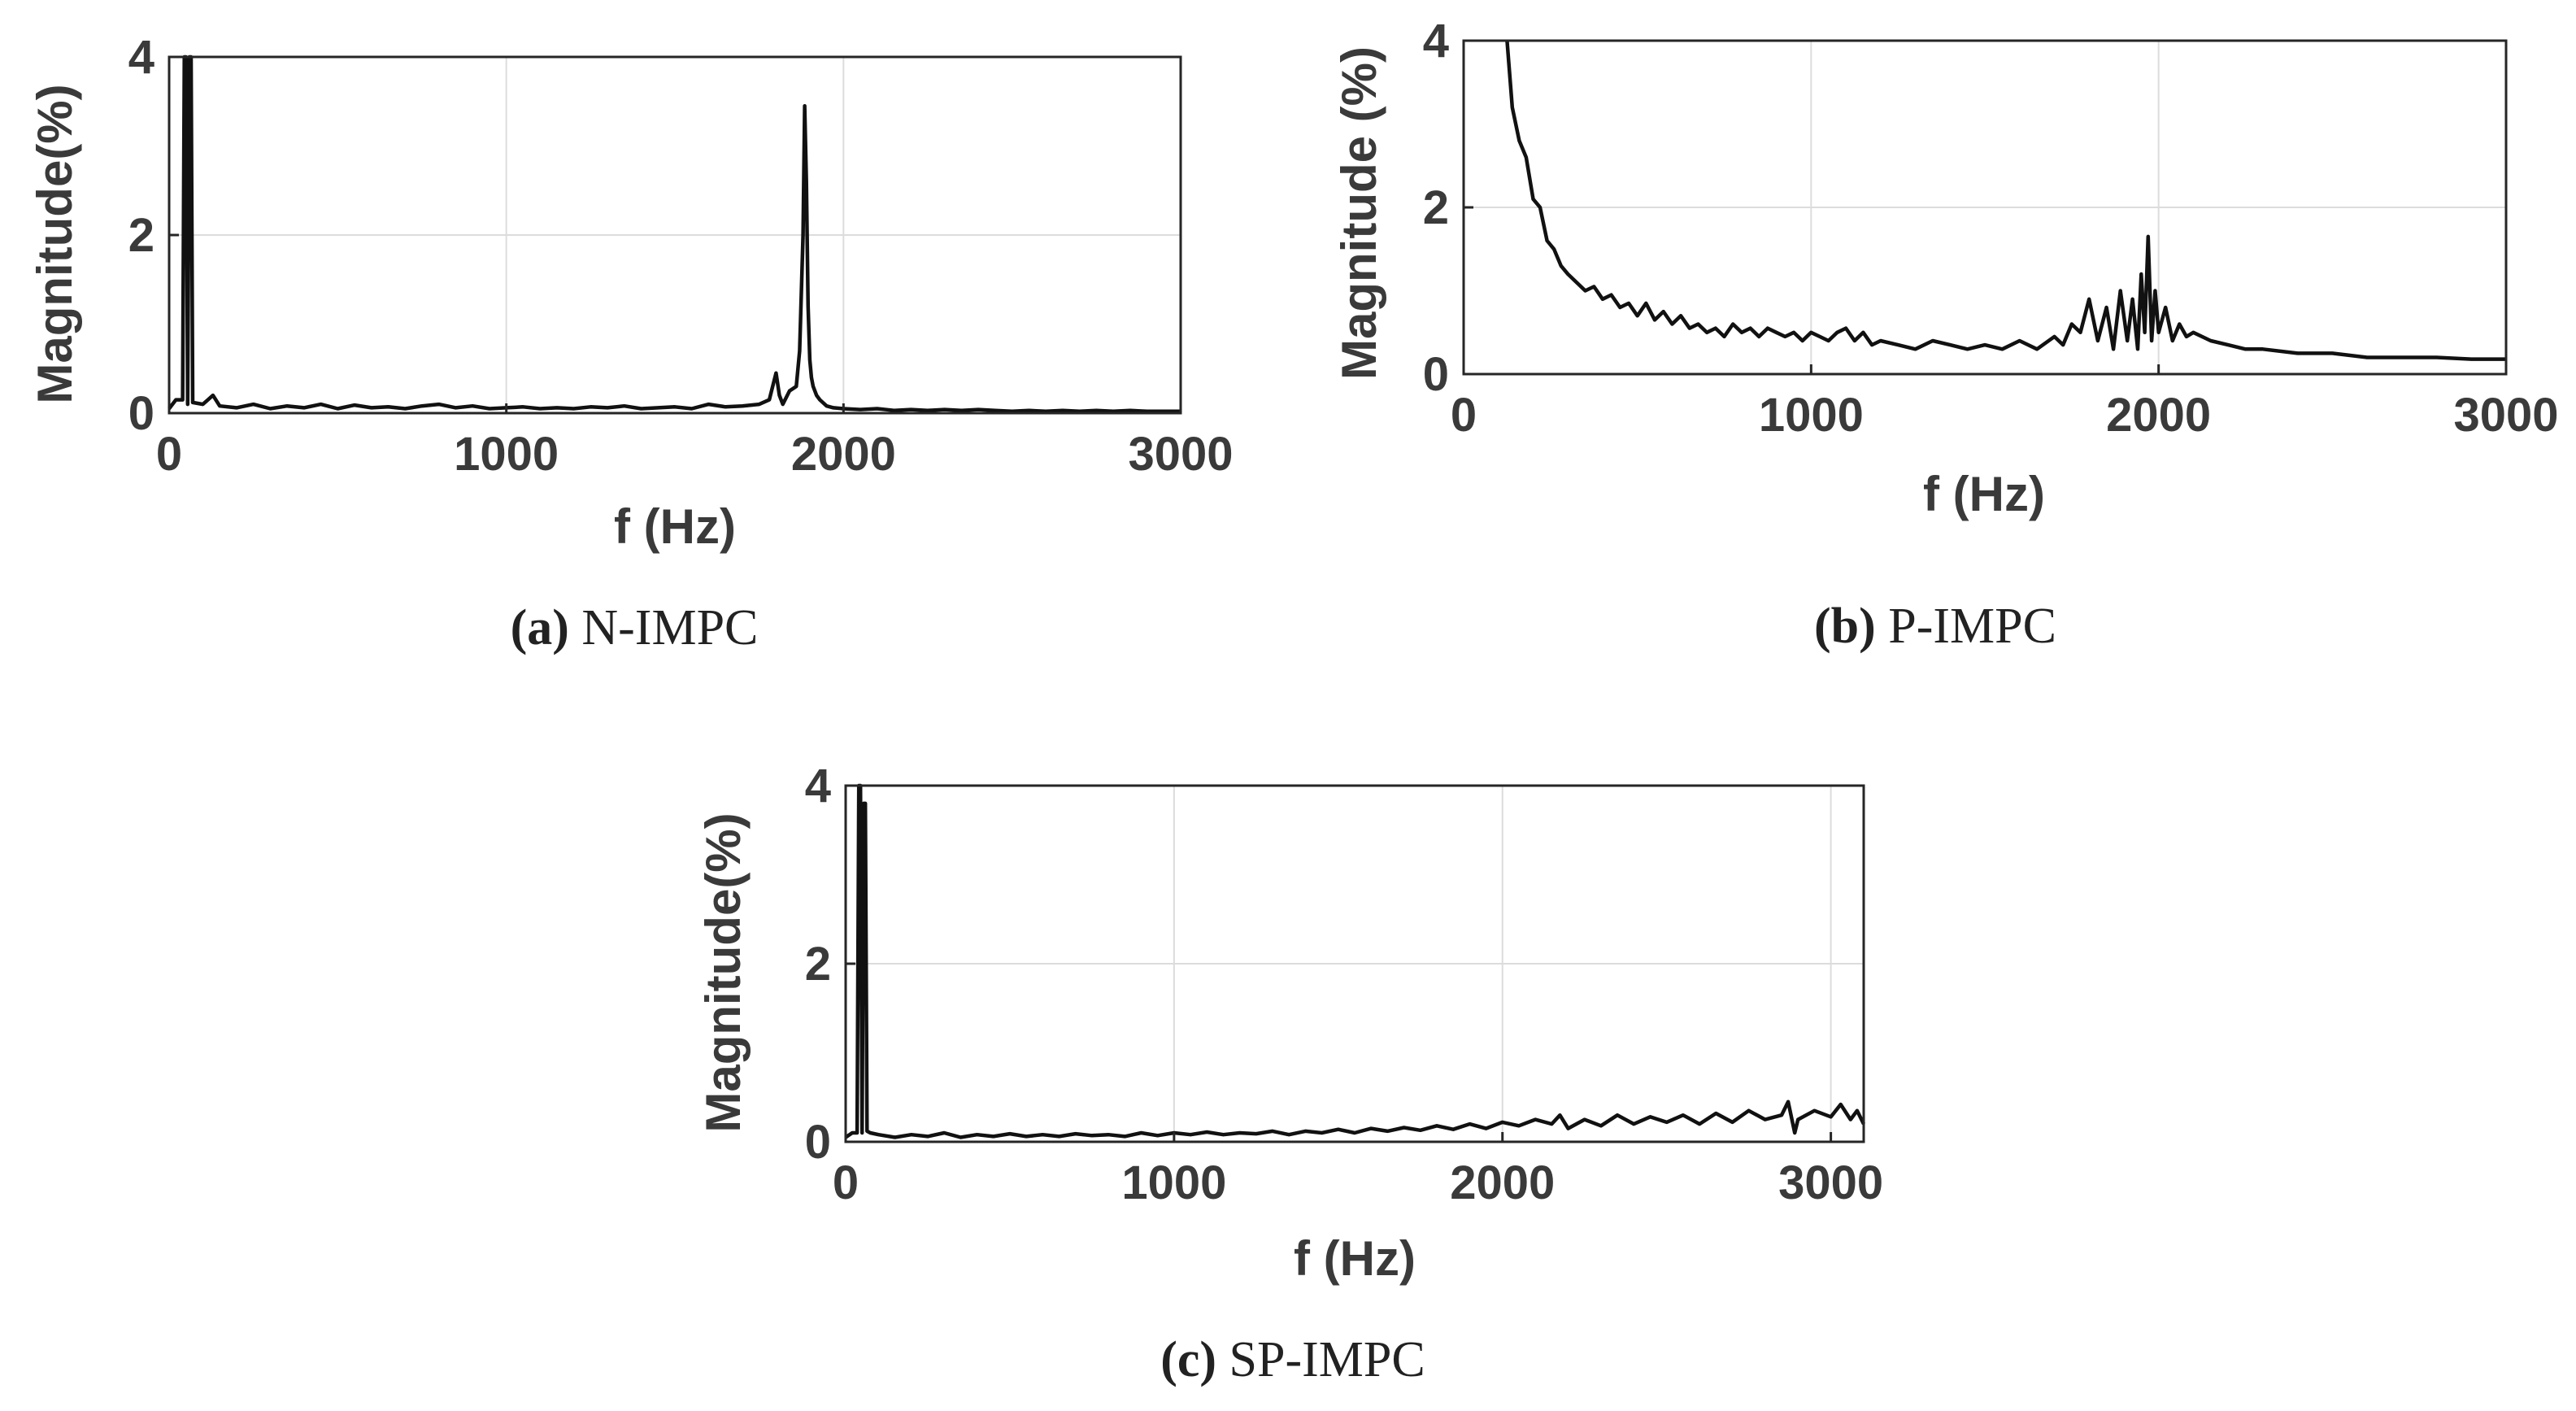 This screenshot has height=1411, width=2576. I want to click on y-ticks-b: 0 2 4, so click(1448, 208).